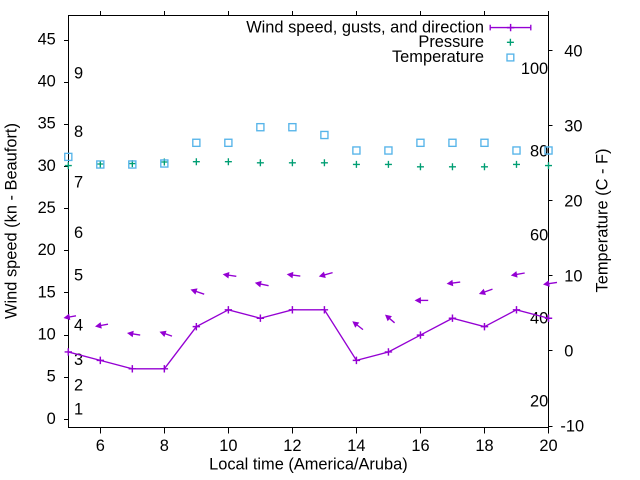  I want to click on svg-text: 2, so click(78, 385).